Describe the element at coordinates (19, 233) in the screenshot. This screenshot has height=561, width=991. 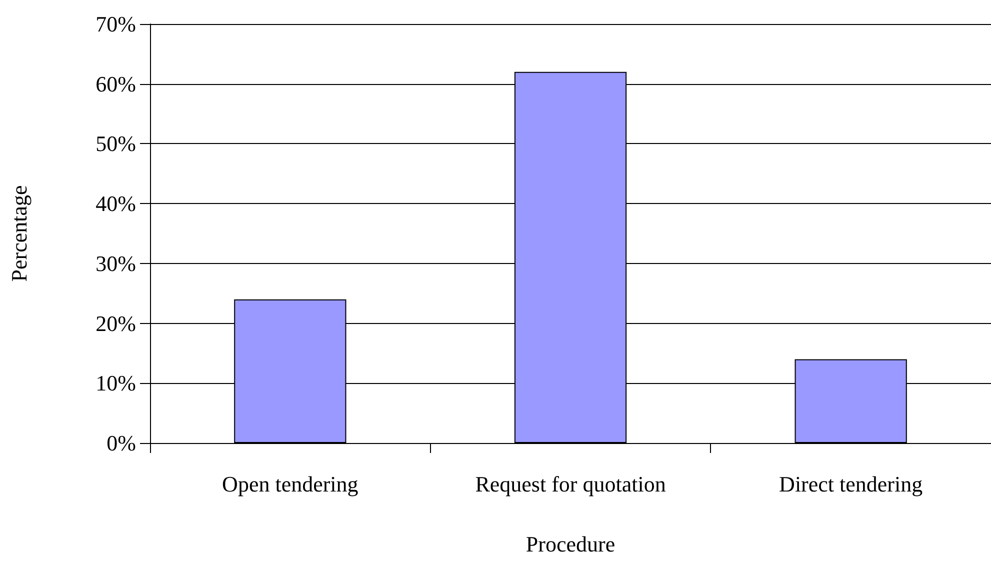
I see `y-axis-title: Percentage` at that location.